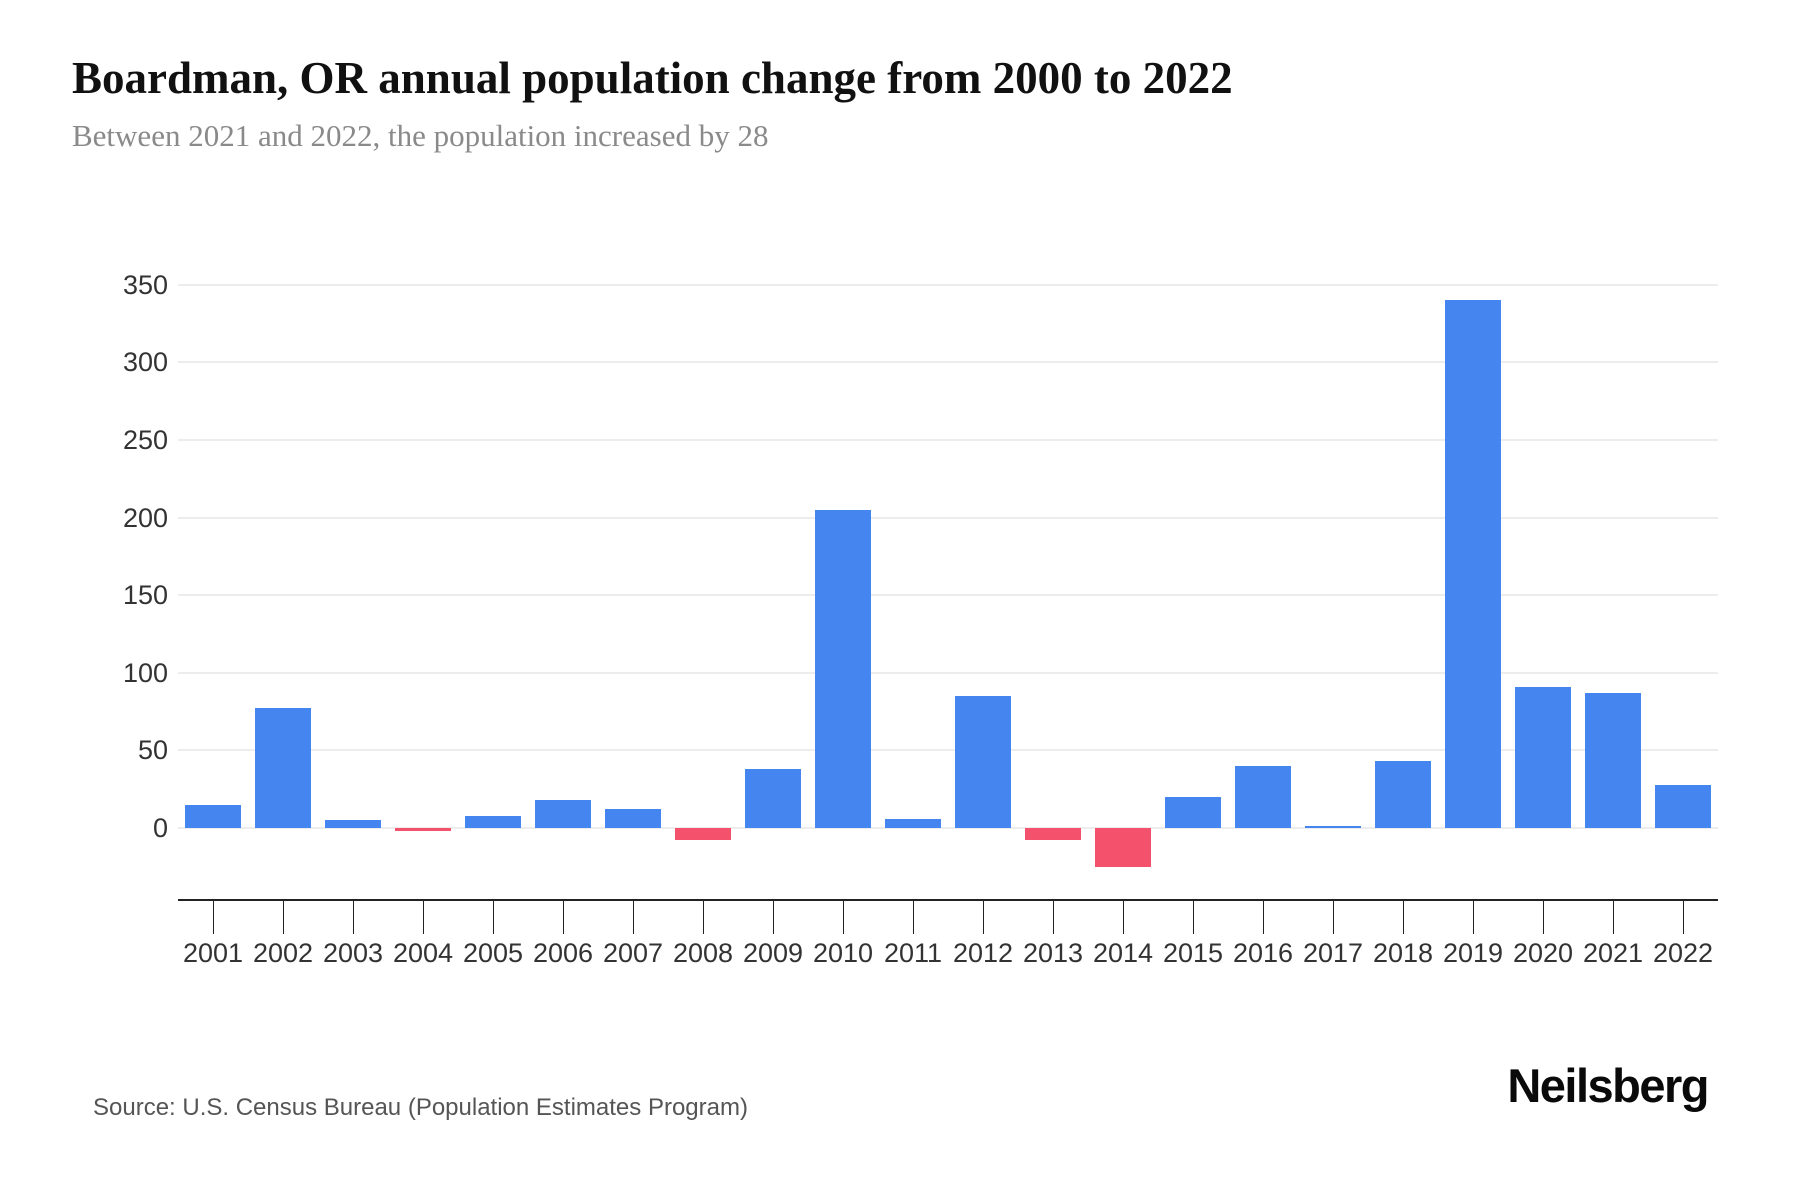 Image resolution: width=1800 pixels, height=1200 pixels. I want to click on y-tick-label: 0, so click(160, 828).